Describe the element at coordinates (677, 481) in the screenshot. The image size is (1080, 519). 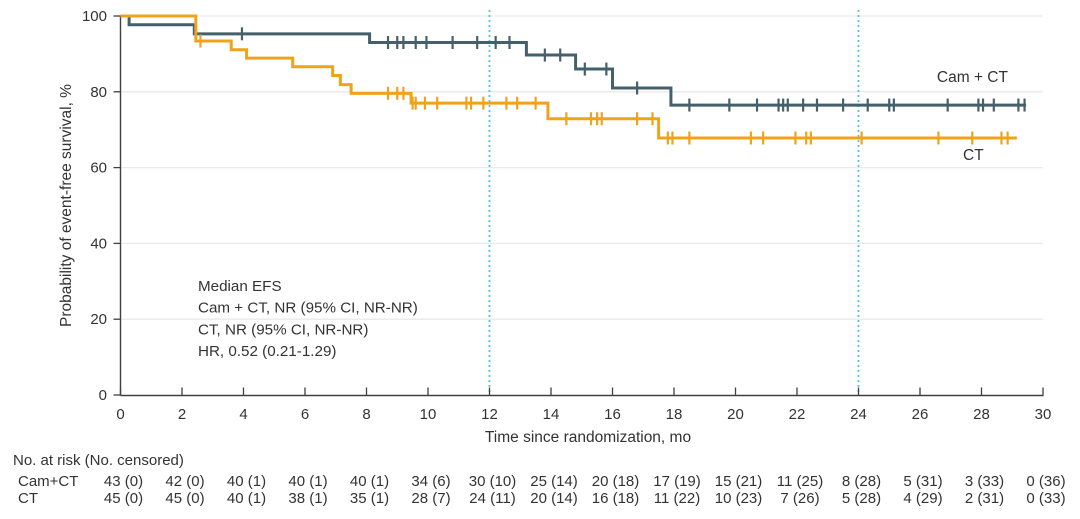
I see `risk-cell: 17 (19)` at that location.